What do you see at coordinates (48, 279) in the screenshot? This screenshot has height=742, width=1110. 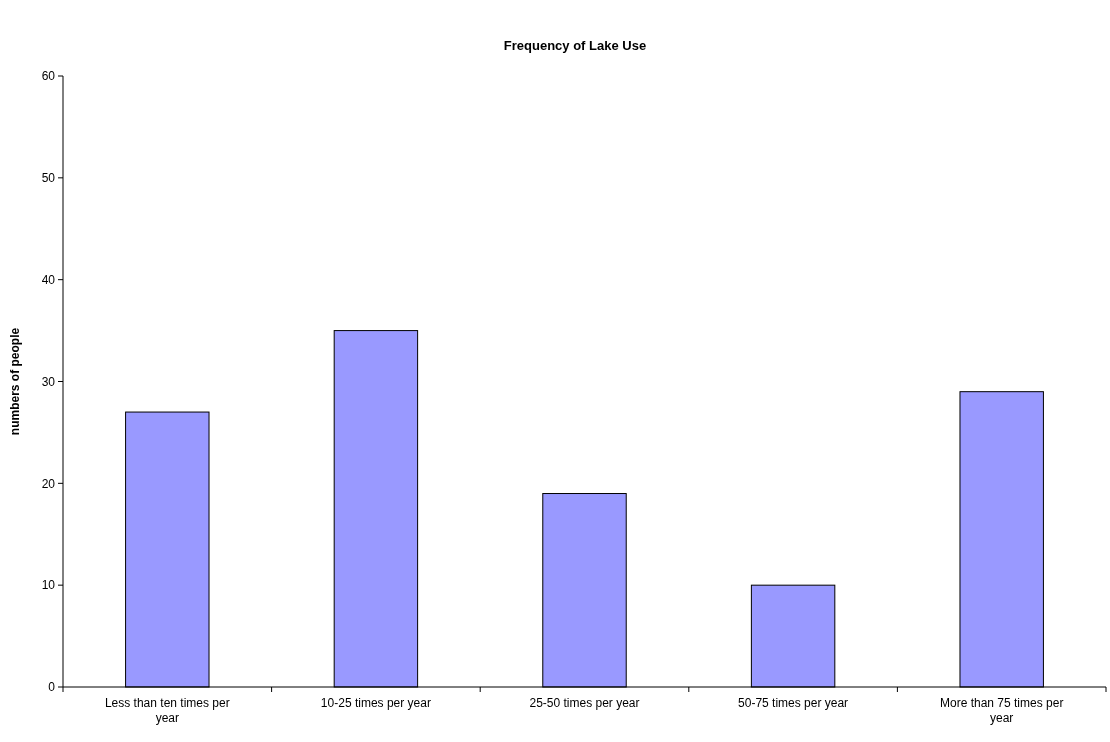 I see `y-tick-label: 40` at bounding box center [48, 279].